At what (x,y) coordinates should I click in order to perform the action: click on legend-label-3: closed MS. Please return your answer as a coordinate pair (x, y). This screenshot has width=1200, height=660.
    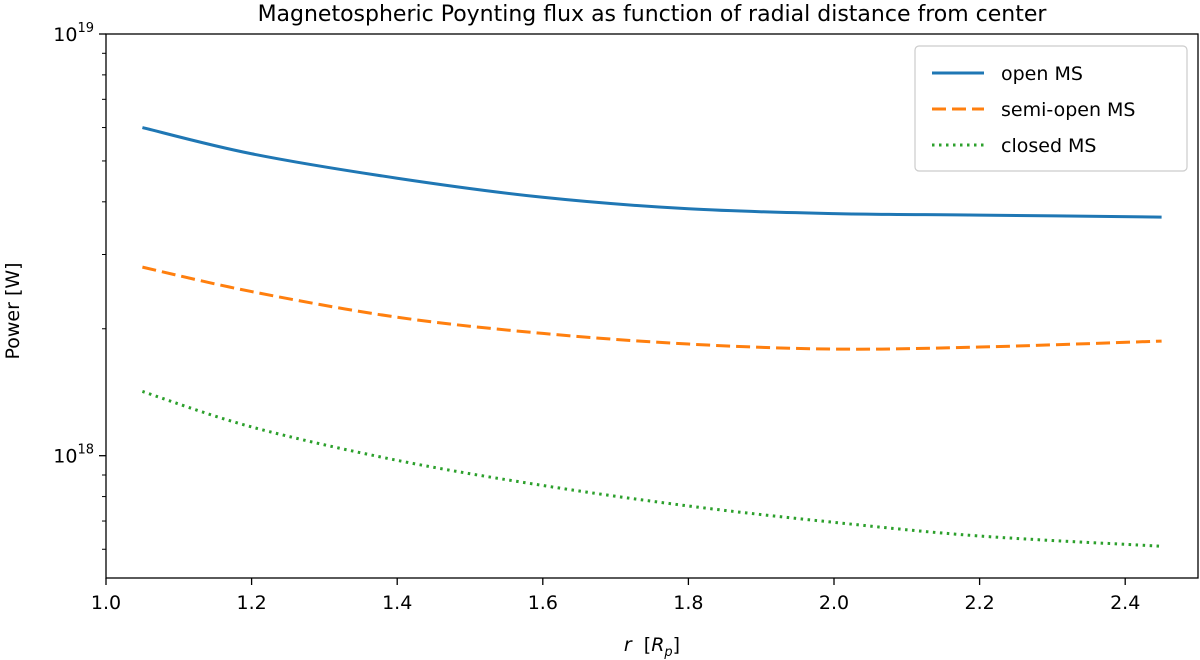
    Looking at the image, I should click on (1049, 146).